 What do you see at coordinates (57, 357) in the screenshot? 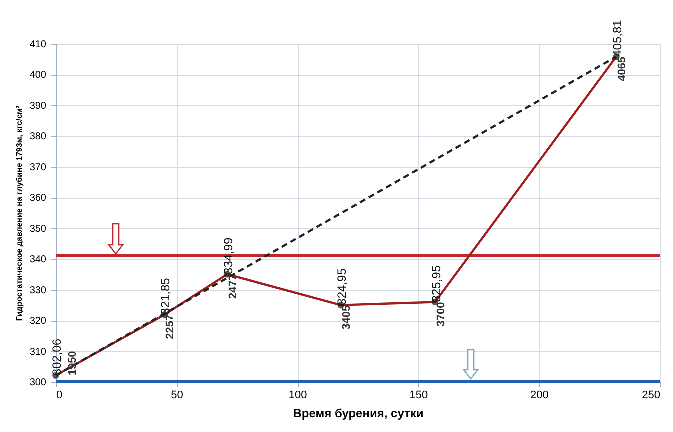
I see `data-label: 302,06` at bounding box center [57, 357].